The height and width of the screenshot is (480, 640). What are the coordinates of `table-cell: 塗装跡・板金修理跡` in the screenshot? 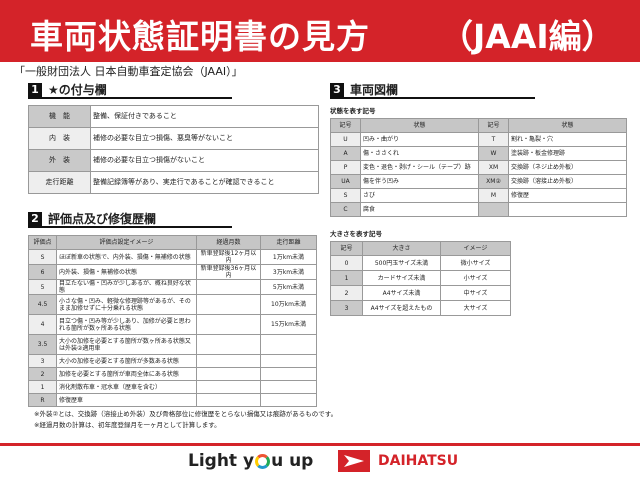 It's located at (567, 153).